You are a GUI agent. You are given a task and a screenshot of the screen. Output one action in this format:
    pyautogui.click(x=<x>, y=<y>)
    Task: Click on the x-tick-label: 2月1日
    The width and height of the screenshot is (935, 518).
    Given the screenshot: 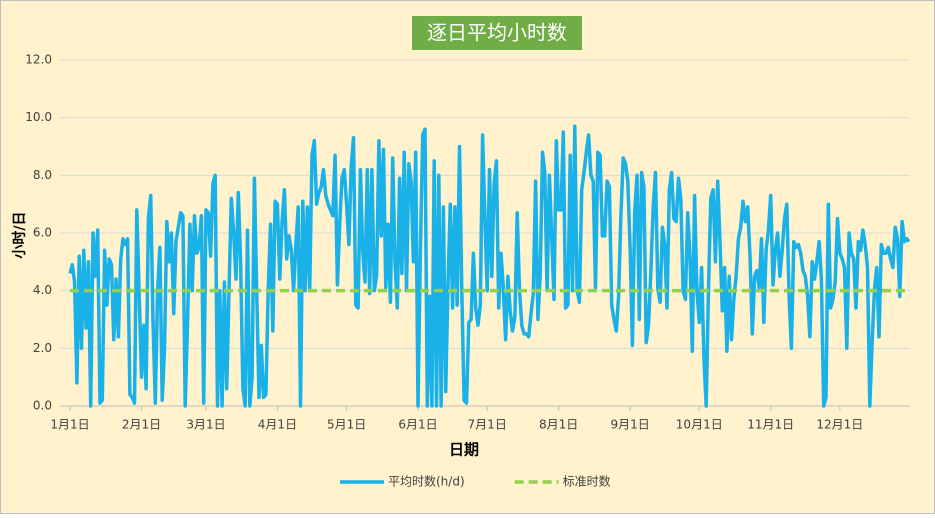 What is the action you would take?
    pyautogui.click(x=141, y=425)
    